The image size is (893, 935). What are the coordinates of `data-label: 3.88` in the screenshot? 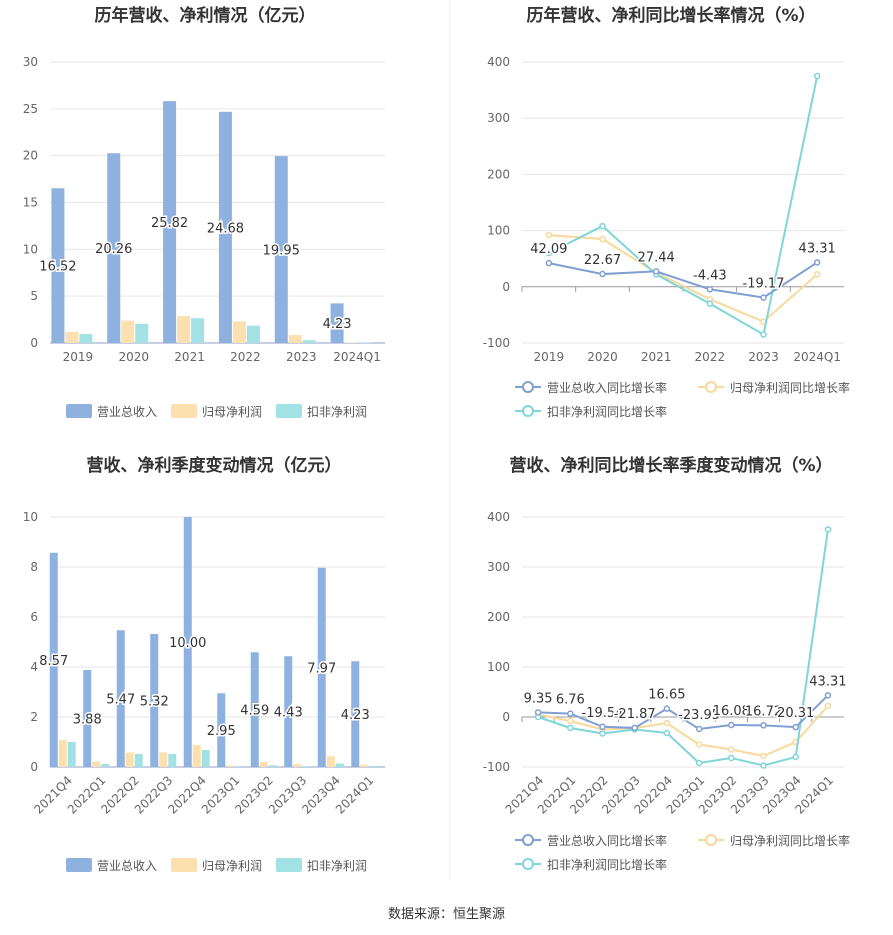 It's located at (87, 720).